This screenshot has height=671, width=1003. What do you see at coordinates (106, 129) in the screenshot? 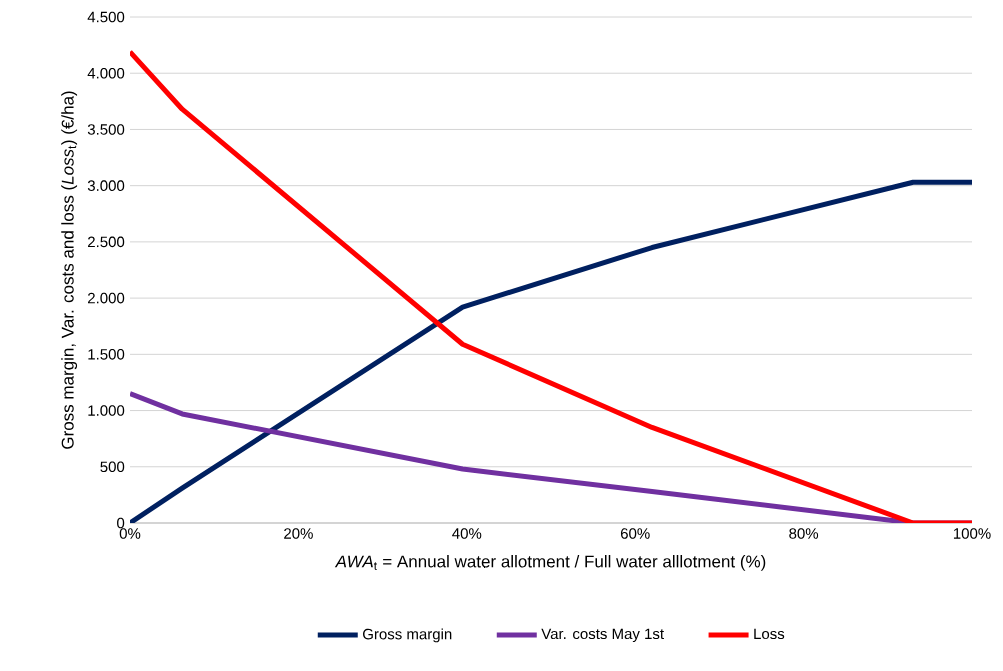
I see `y-tick-label: 3.500` at bounding box center [106, 129].